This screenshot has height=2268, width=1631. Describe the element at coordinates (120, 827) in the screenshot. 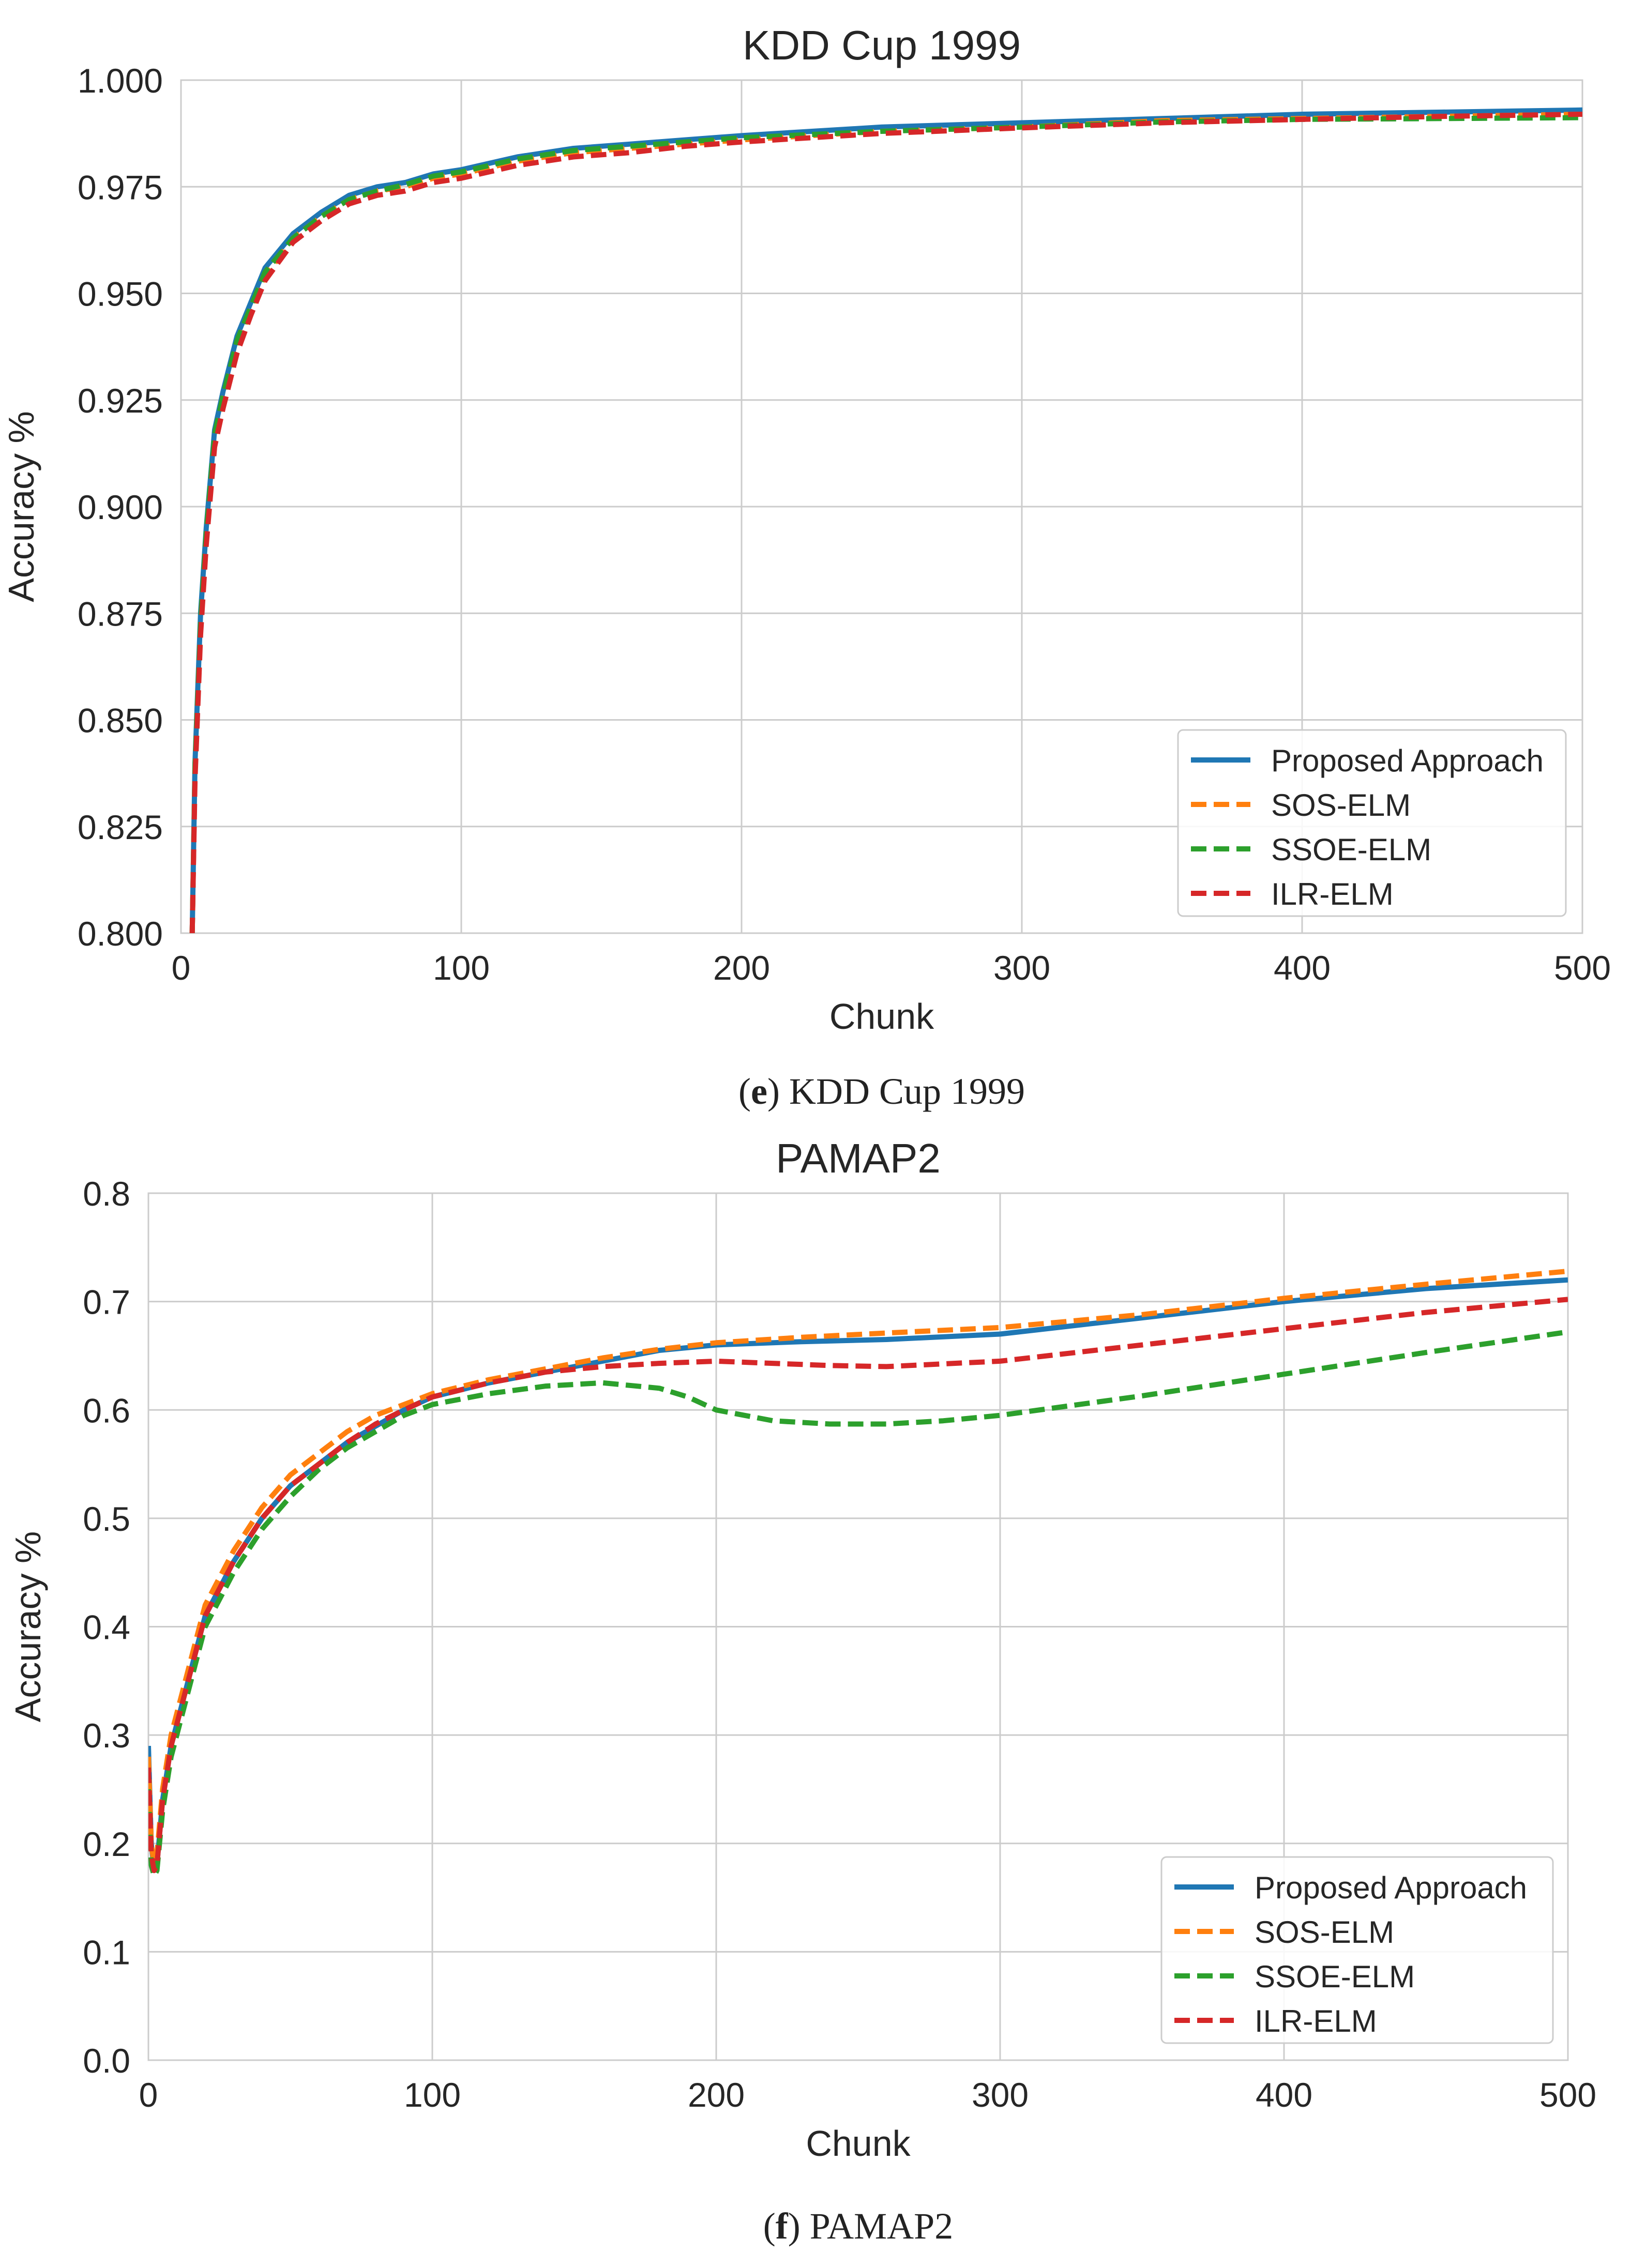

I see `y-tick-label: 0.825` at that location.